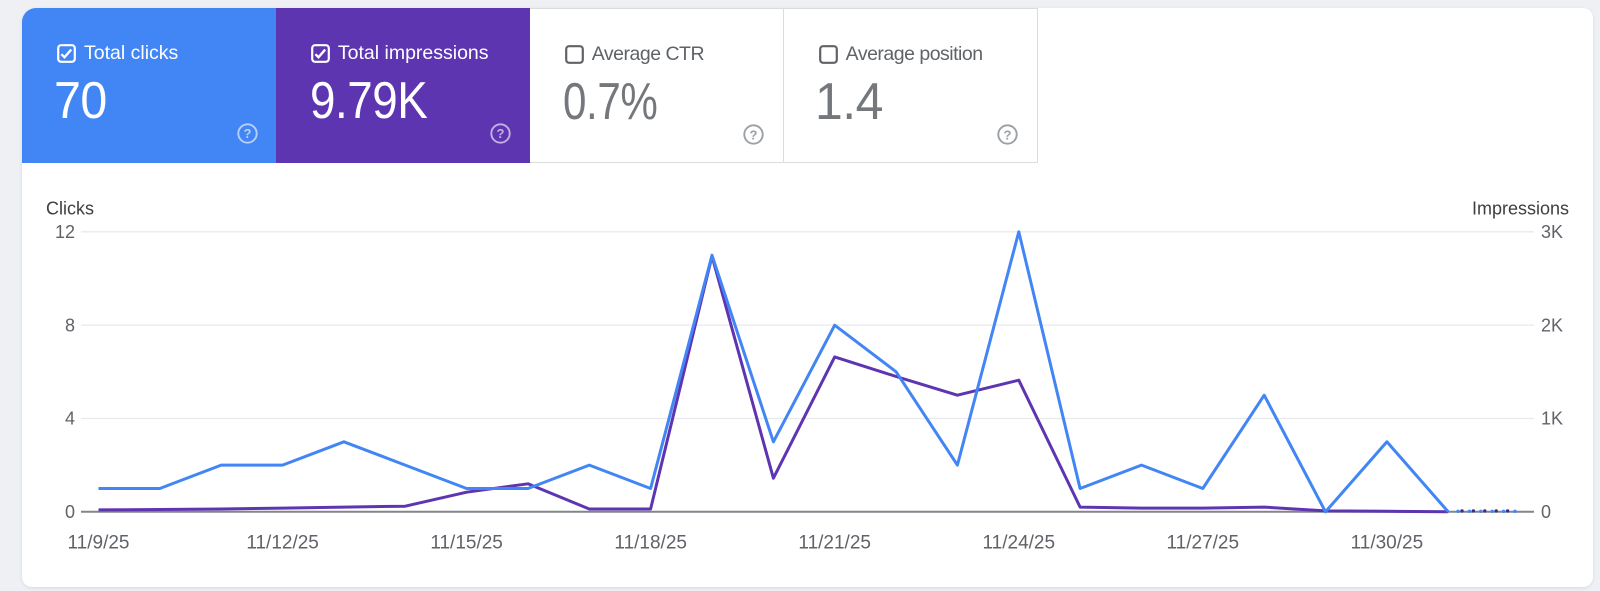 The image size is (1600, 591). I want to click on svg-text: 11/24/25, so click(1019, 543).